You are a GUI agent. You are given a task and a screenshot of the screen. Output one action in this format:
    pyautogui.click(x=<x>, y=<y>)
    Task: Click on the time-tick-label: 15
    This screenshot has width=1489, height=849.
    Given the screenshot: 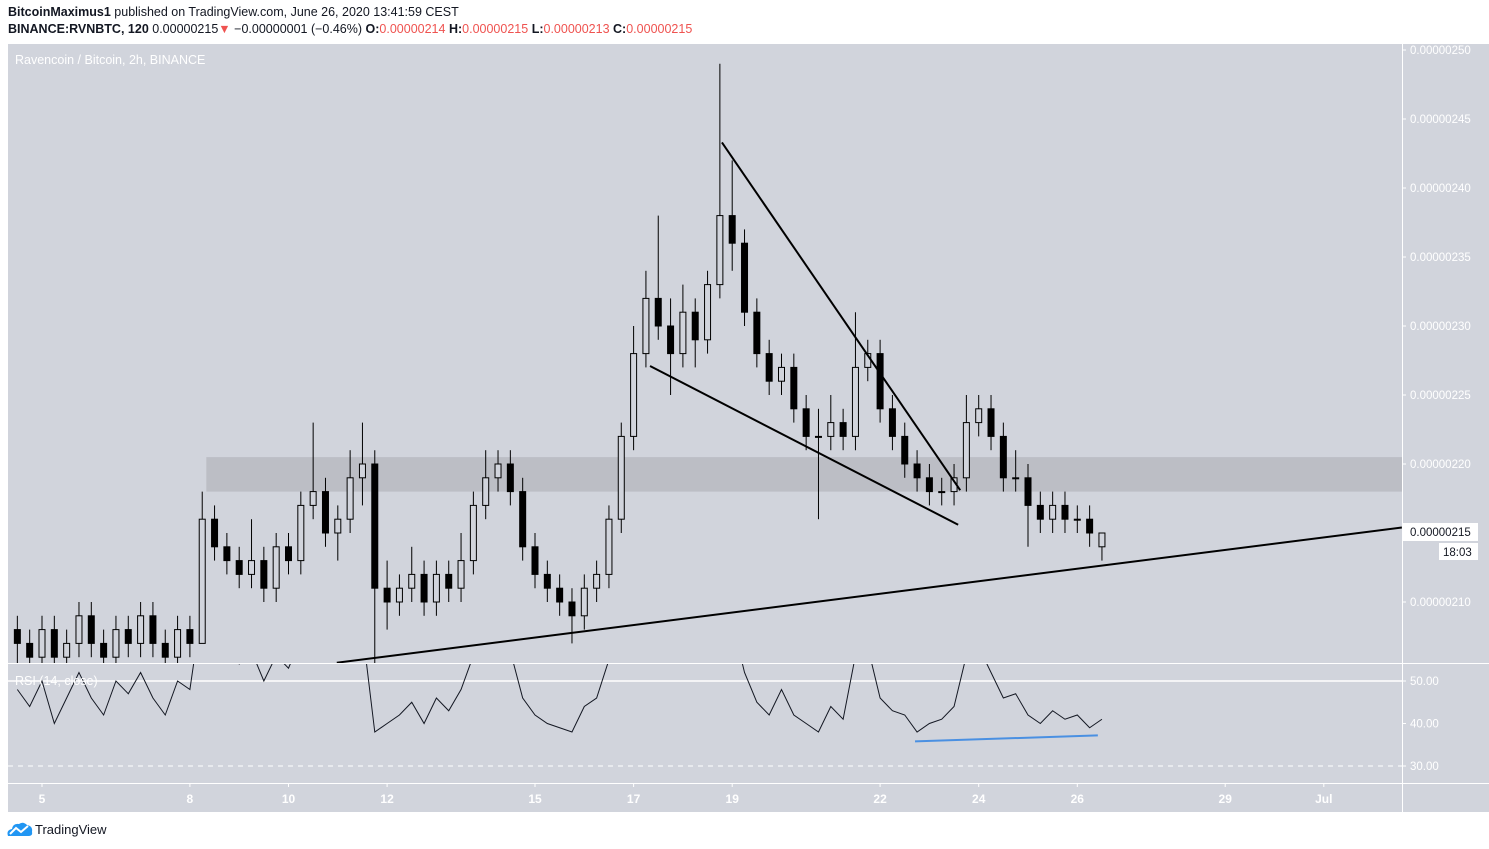 What is the action you would take?
    pyautogui.click(x=535, y=799)
    